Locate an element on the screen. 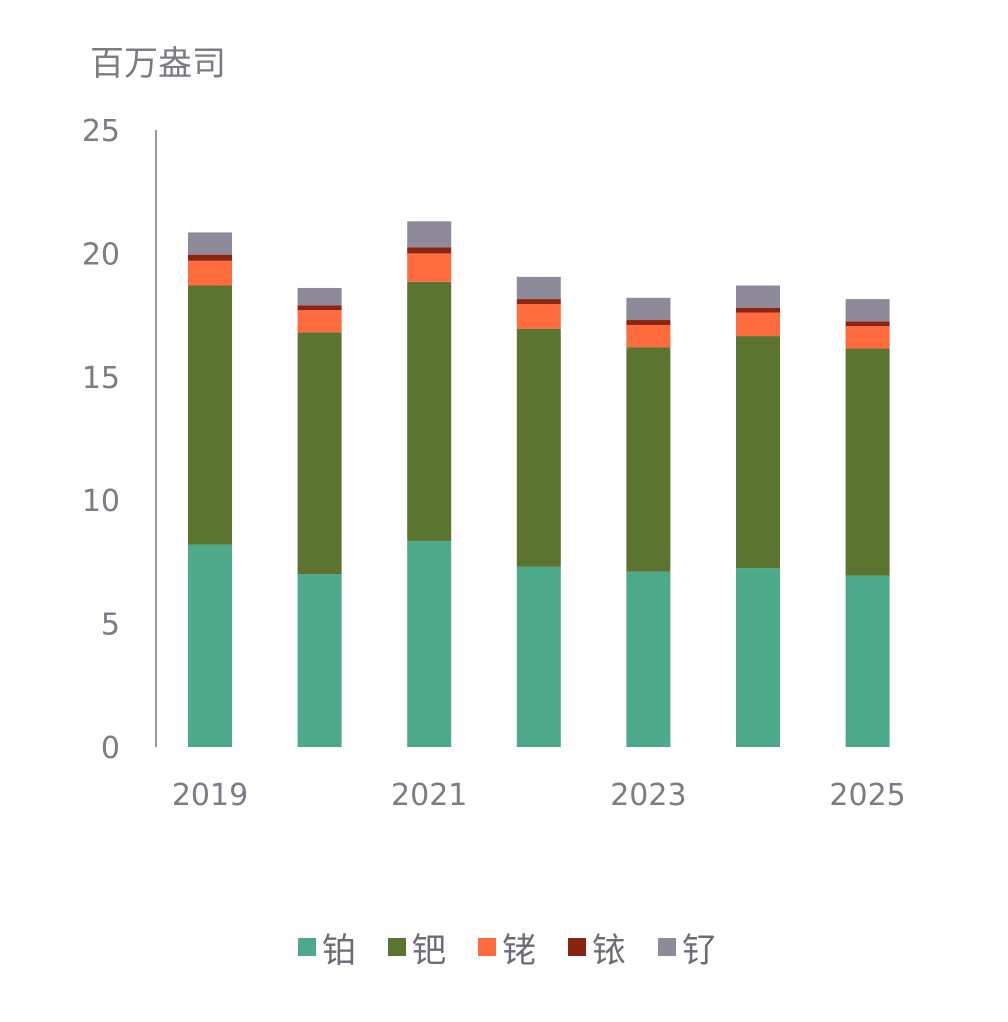 This screenshot has width=1008, height=1022. legend-label: 铱 is located at coordinates (609, 951).